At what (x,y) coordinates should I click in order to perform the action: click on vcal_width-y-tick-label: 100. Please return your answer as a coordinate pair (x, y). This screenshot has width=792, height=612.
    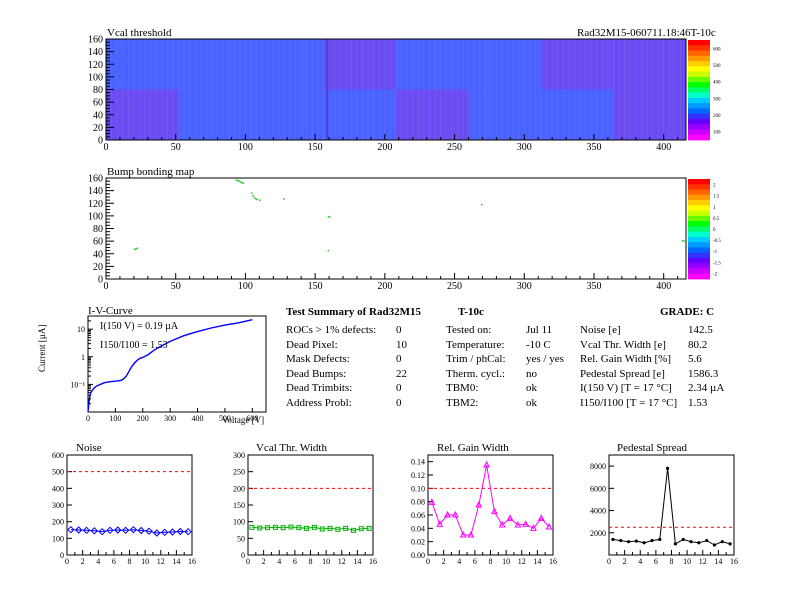
    Looking at the image, I should click on (239, 522).